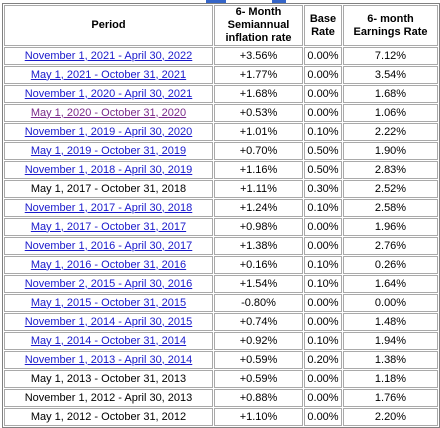 This screenshot has width=440, height=428. Describe the element at coordinates (258, 132) in the screenshot. I see `inflation-rate-cell: +1.01%` at that location.